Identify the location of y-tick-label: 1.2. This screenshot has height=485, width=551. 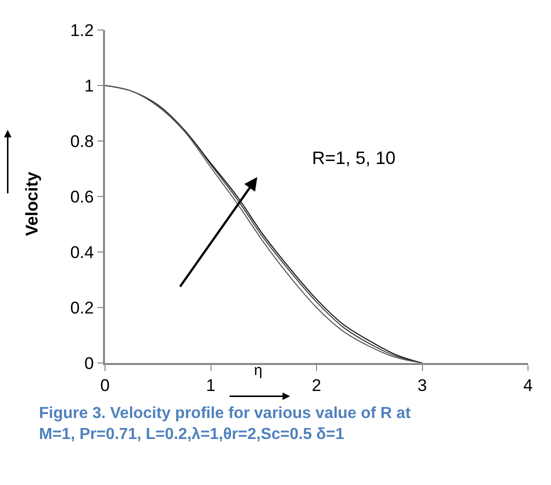
(82, 30).